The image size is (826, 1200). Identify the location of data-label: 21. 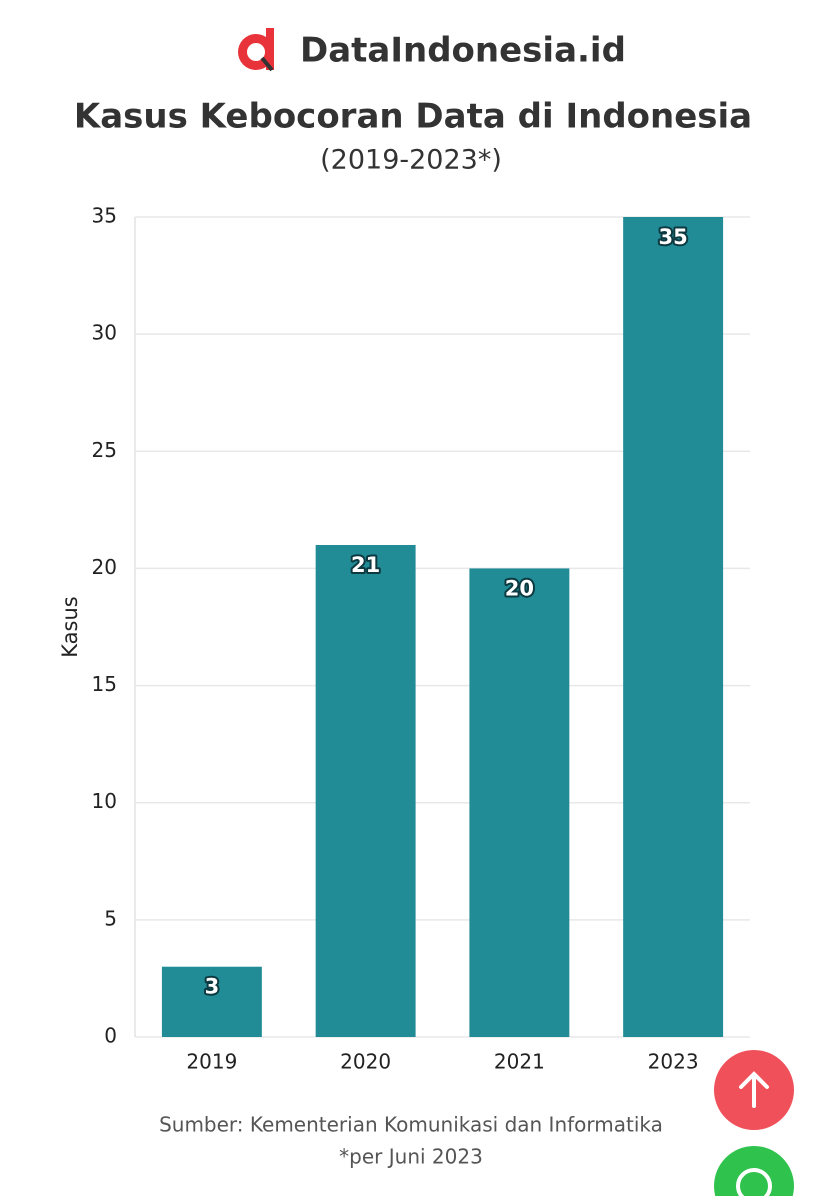
(365, 565).